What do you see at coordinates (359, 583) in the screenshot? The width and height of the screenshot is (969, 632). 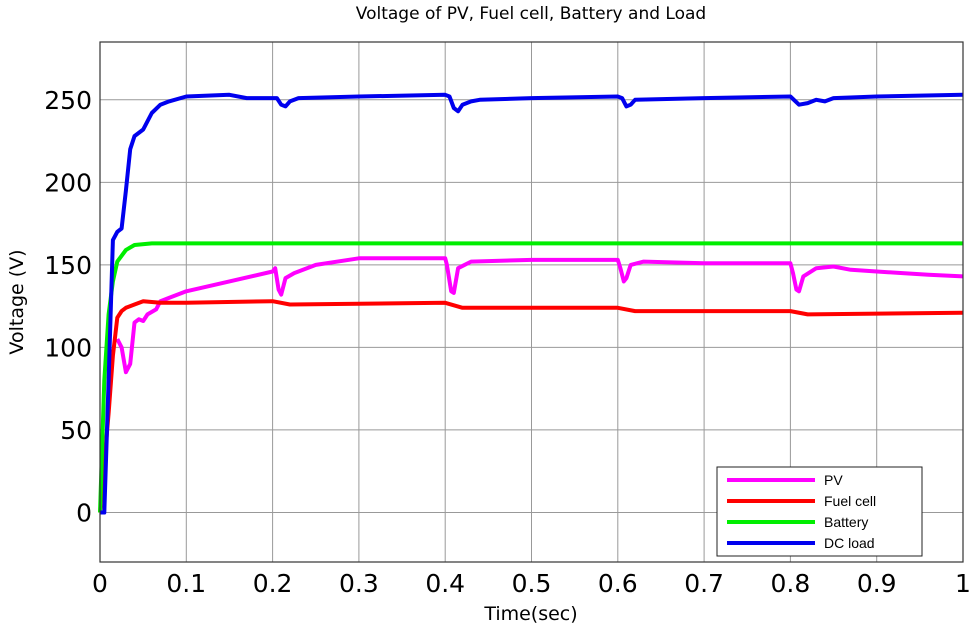 I see `x-tick-label: 0.3` at bounding box center [359, 583].